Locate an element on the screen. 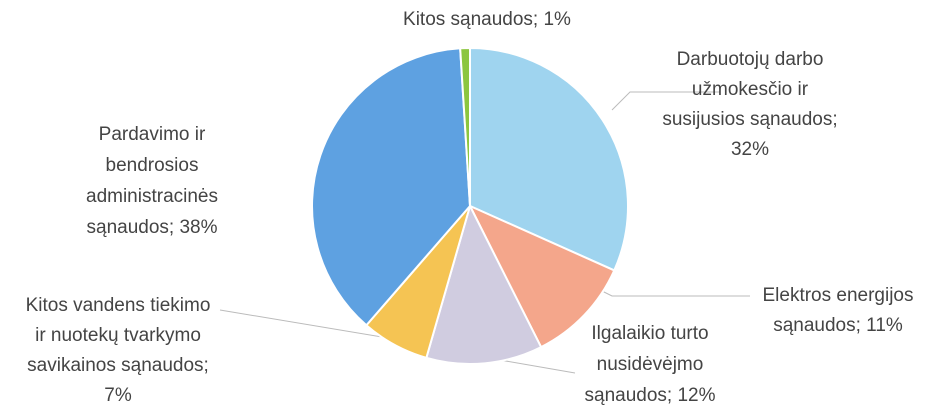  data-label-line: užmokesčio ir is located at coordinates (750, 89).